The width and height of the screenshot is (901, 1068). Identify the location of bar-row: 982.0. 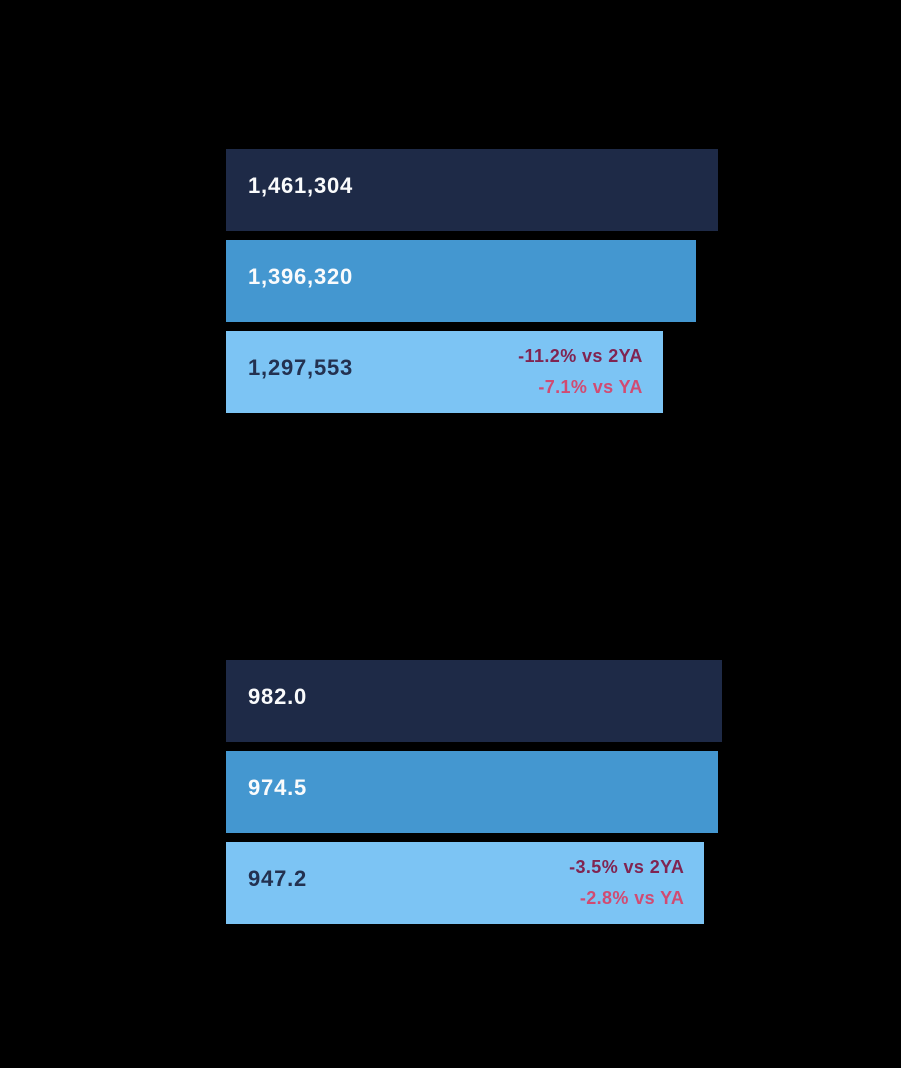
(474, 701).